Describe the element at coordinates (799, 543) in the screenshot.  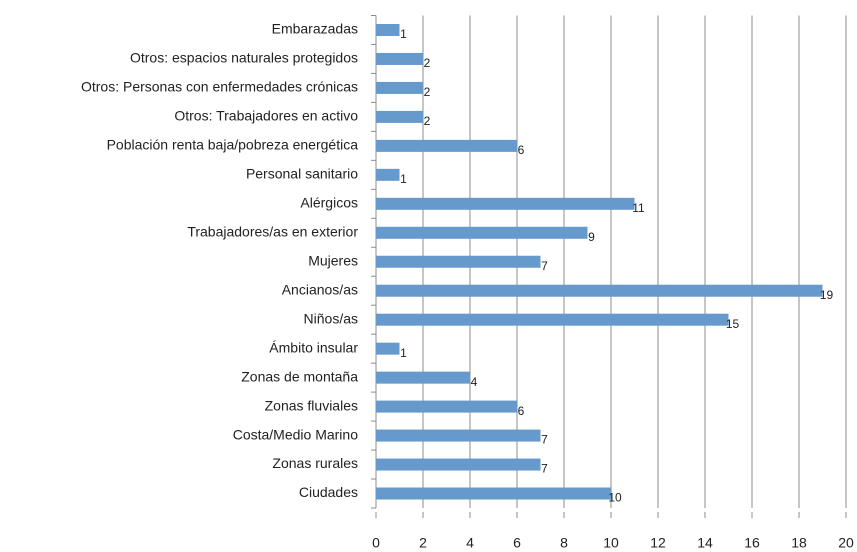
I see `x-tick-label: 18` at that location.